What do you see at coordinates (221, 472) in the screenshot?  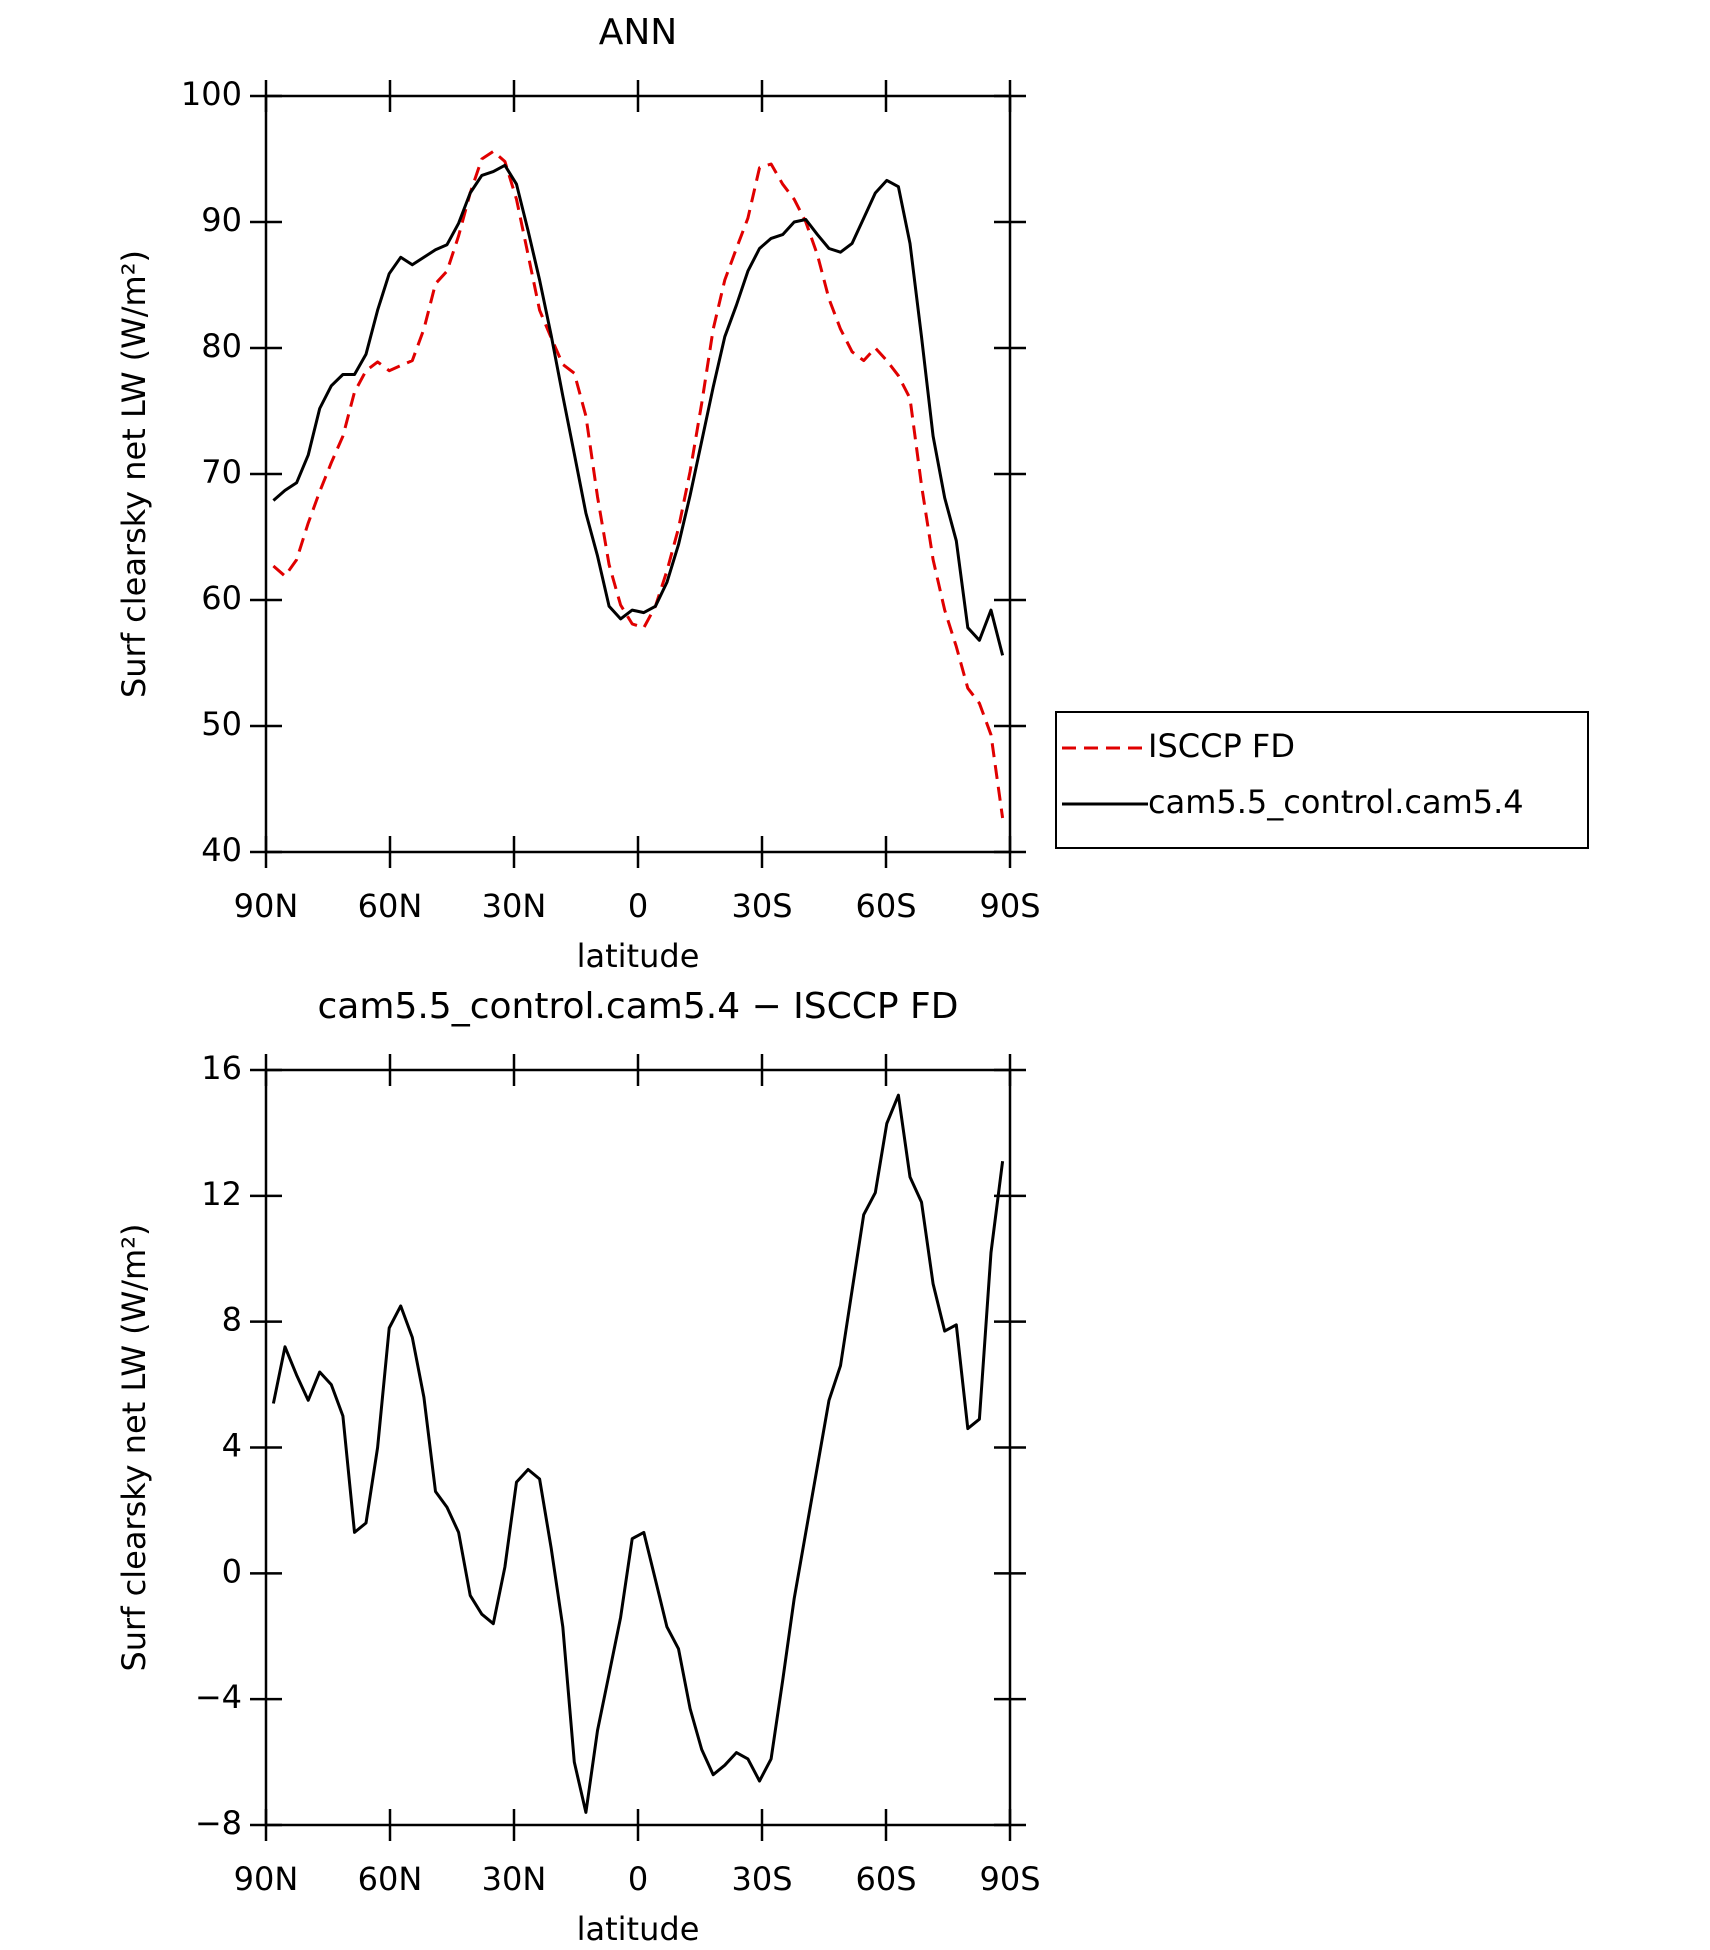 I see `y-tick-label: 70` at bounding box center [221, 472].